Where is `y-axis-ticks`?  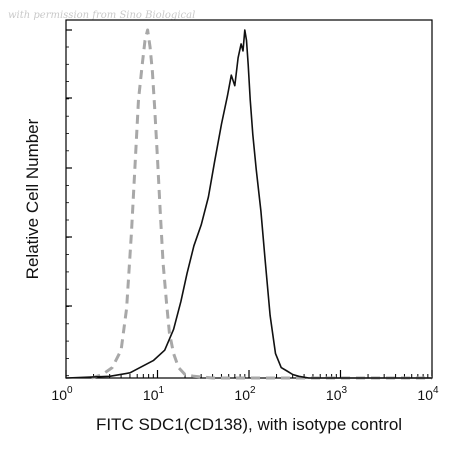 y-axis-ticks is located at coordinates (69, 203).